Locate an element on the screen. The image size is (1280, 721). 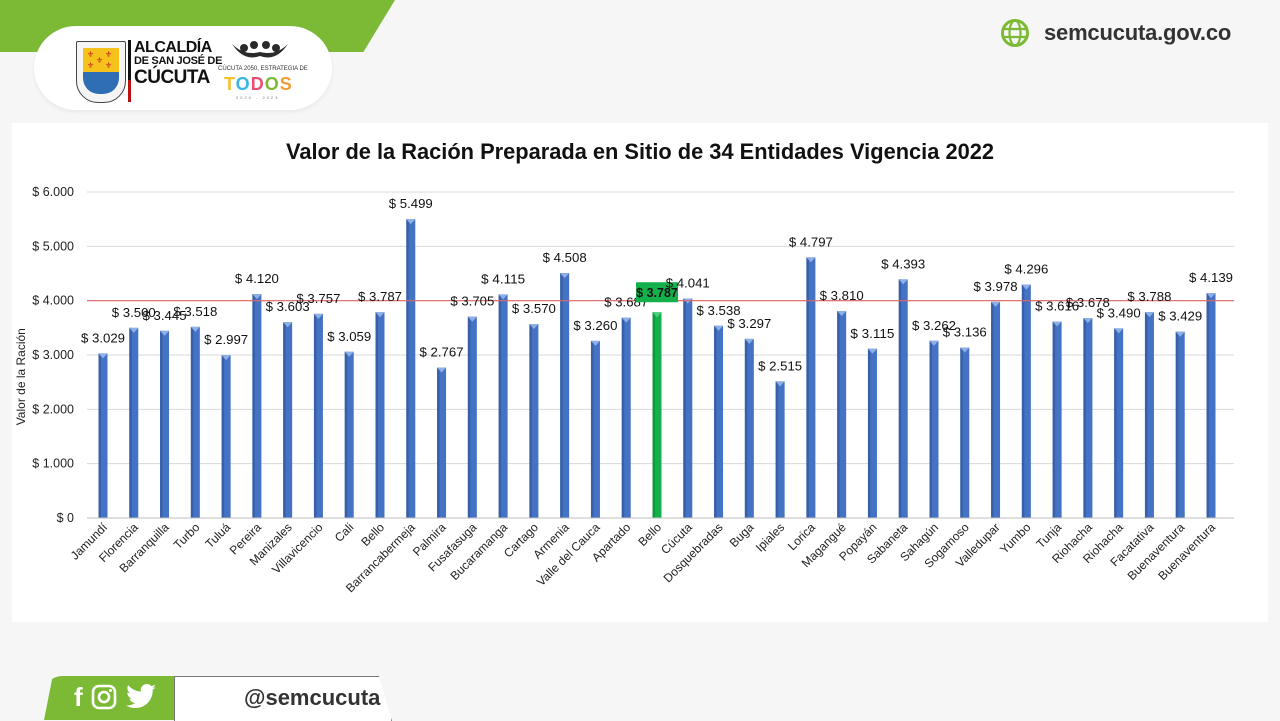
todos-letter: T is located at coordinates (230, 84).